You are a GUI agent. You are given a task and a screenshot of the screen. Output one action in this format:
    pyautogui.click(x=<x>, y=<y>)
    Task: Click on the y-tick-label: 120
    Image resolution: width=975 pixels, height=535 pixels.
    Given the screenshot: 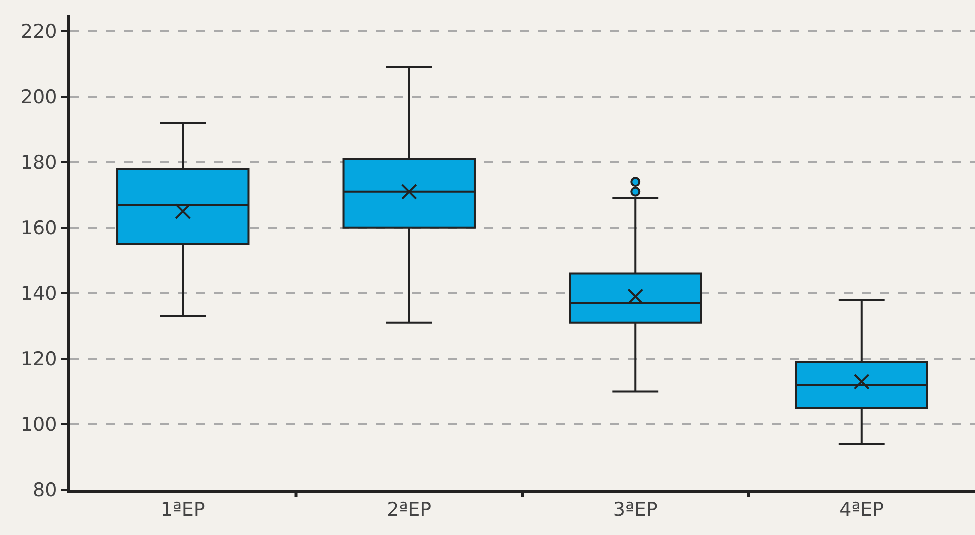 What is the action you would take?
    pyautogui.click(x=39, y=359)
    